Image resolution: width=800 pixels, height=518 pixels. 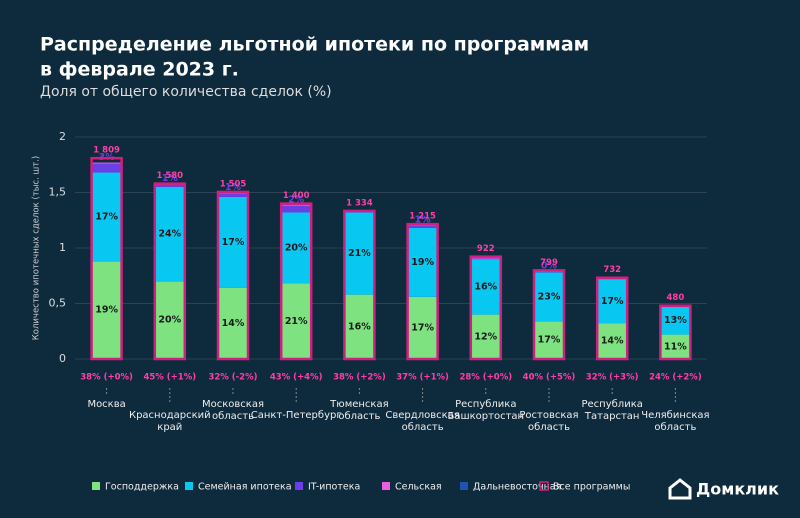 I want to click on total-label: 732, so click(x=612, y=270).